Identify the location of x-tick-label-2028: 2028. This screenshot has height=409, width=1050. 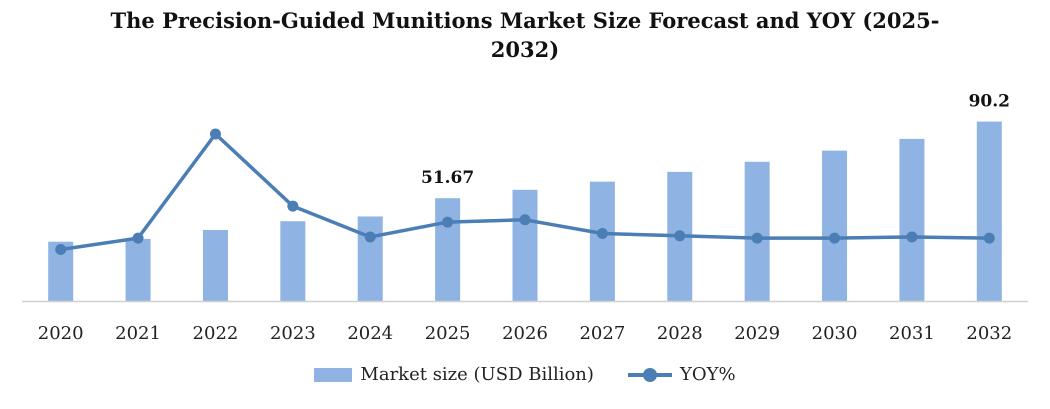
(680, 333).